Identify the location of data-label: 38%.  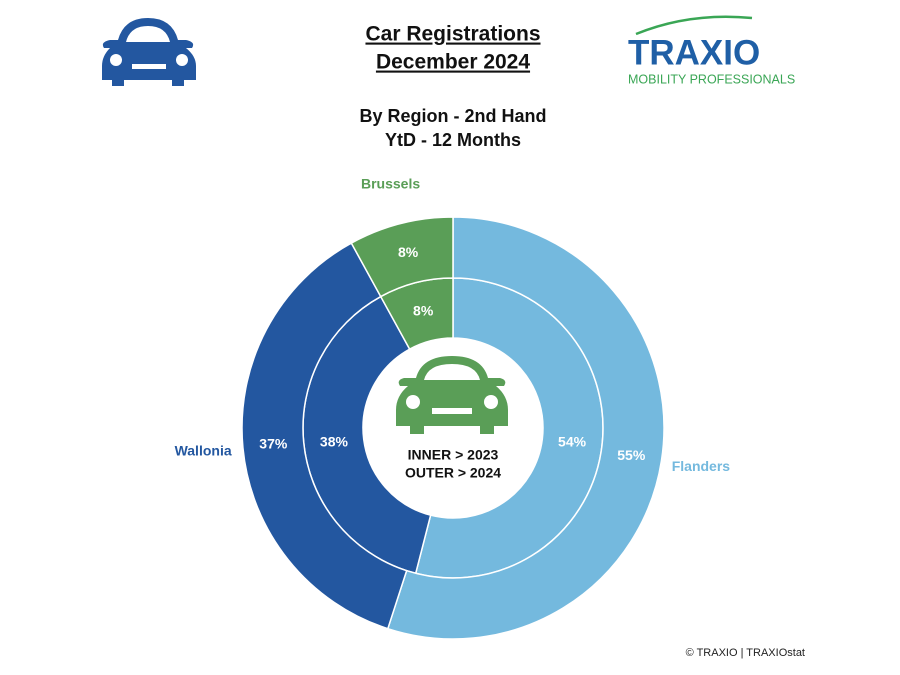
(334, 442).